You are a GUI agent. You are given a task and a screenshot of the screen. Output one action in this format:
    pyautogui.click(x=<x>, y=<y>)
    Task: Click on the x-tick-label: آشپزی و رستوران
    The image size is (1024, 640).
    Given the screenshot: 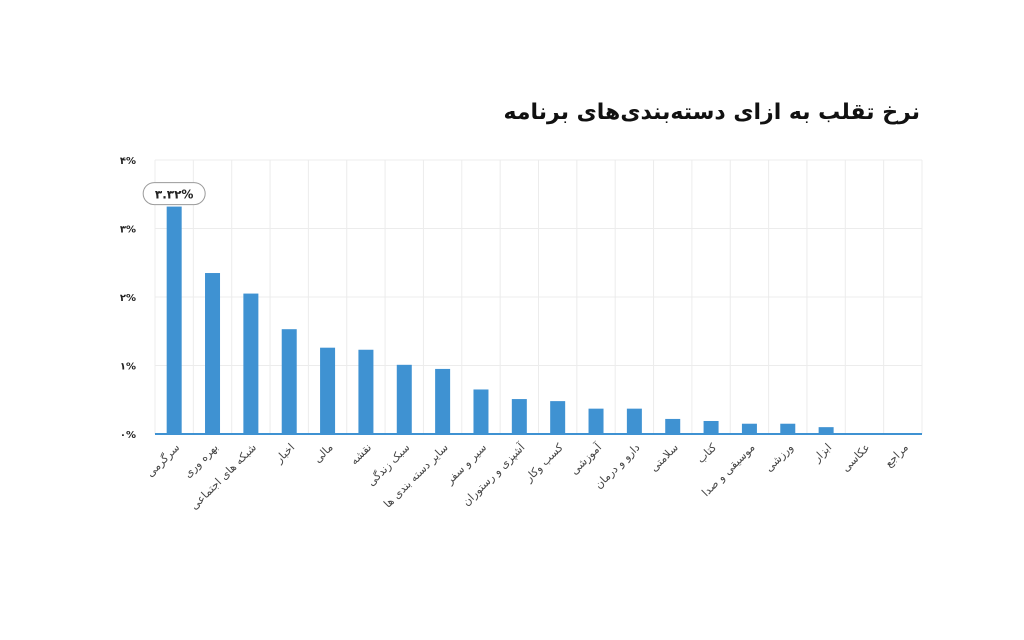 What is the action you would take?
    pyautogui.click(x=493, y=474)
    